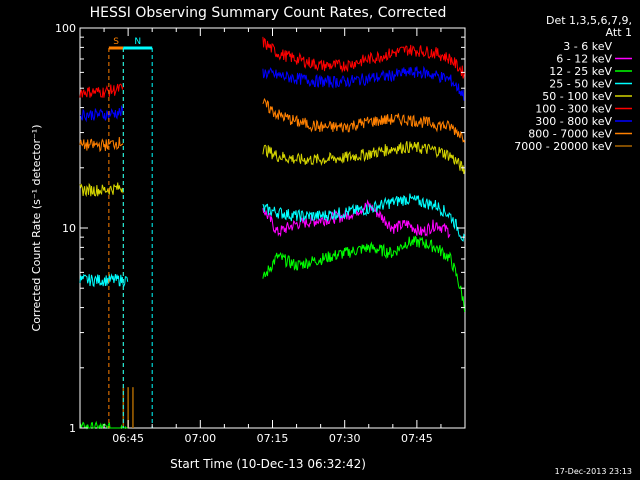 Image resolution: width=640 pixels, height=480 pixels. What do you see at coordinates (65, 28) in the screenshot?
I see `y-tick-label: 100` at bounding box center [65, 28].